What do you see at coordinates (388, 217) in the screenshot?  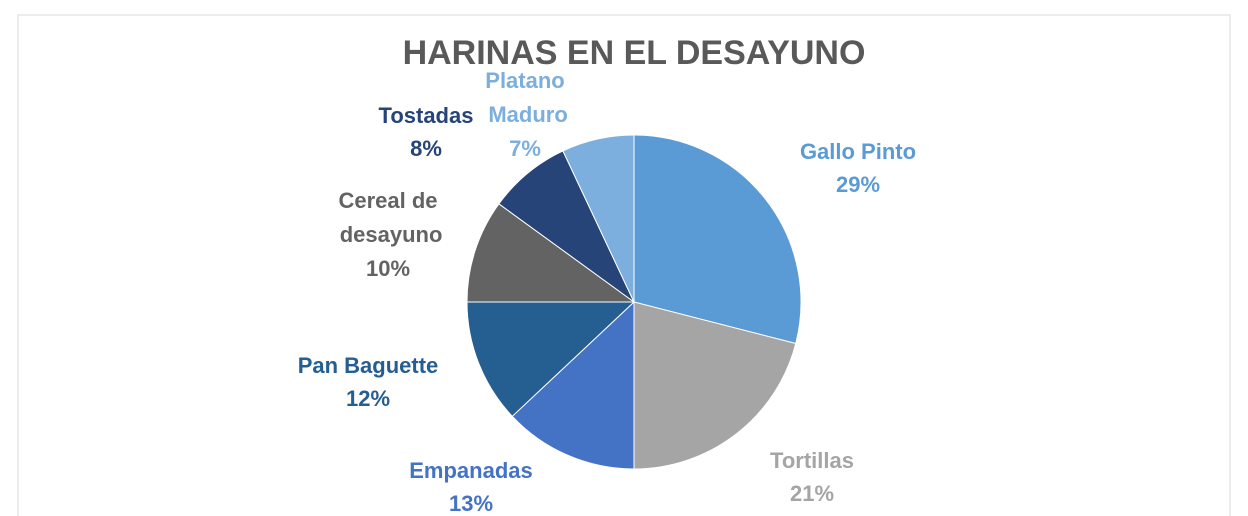 I see `category-label: Cereal de desayuno` at bounding box center [388, 217].